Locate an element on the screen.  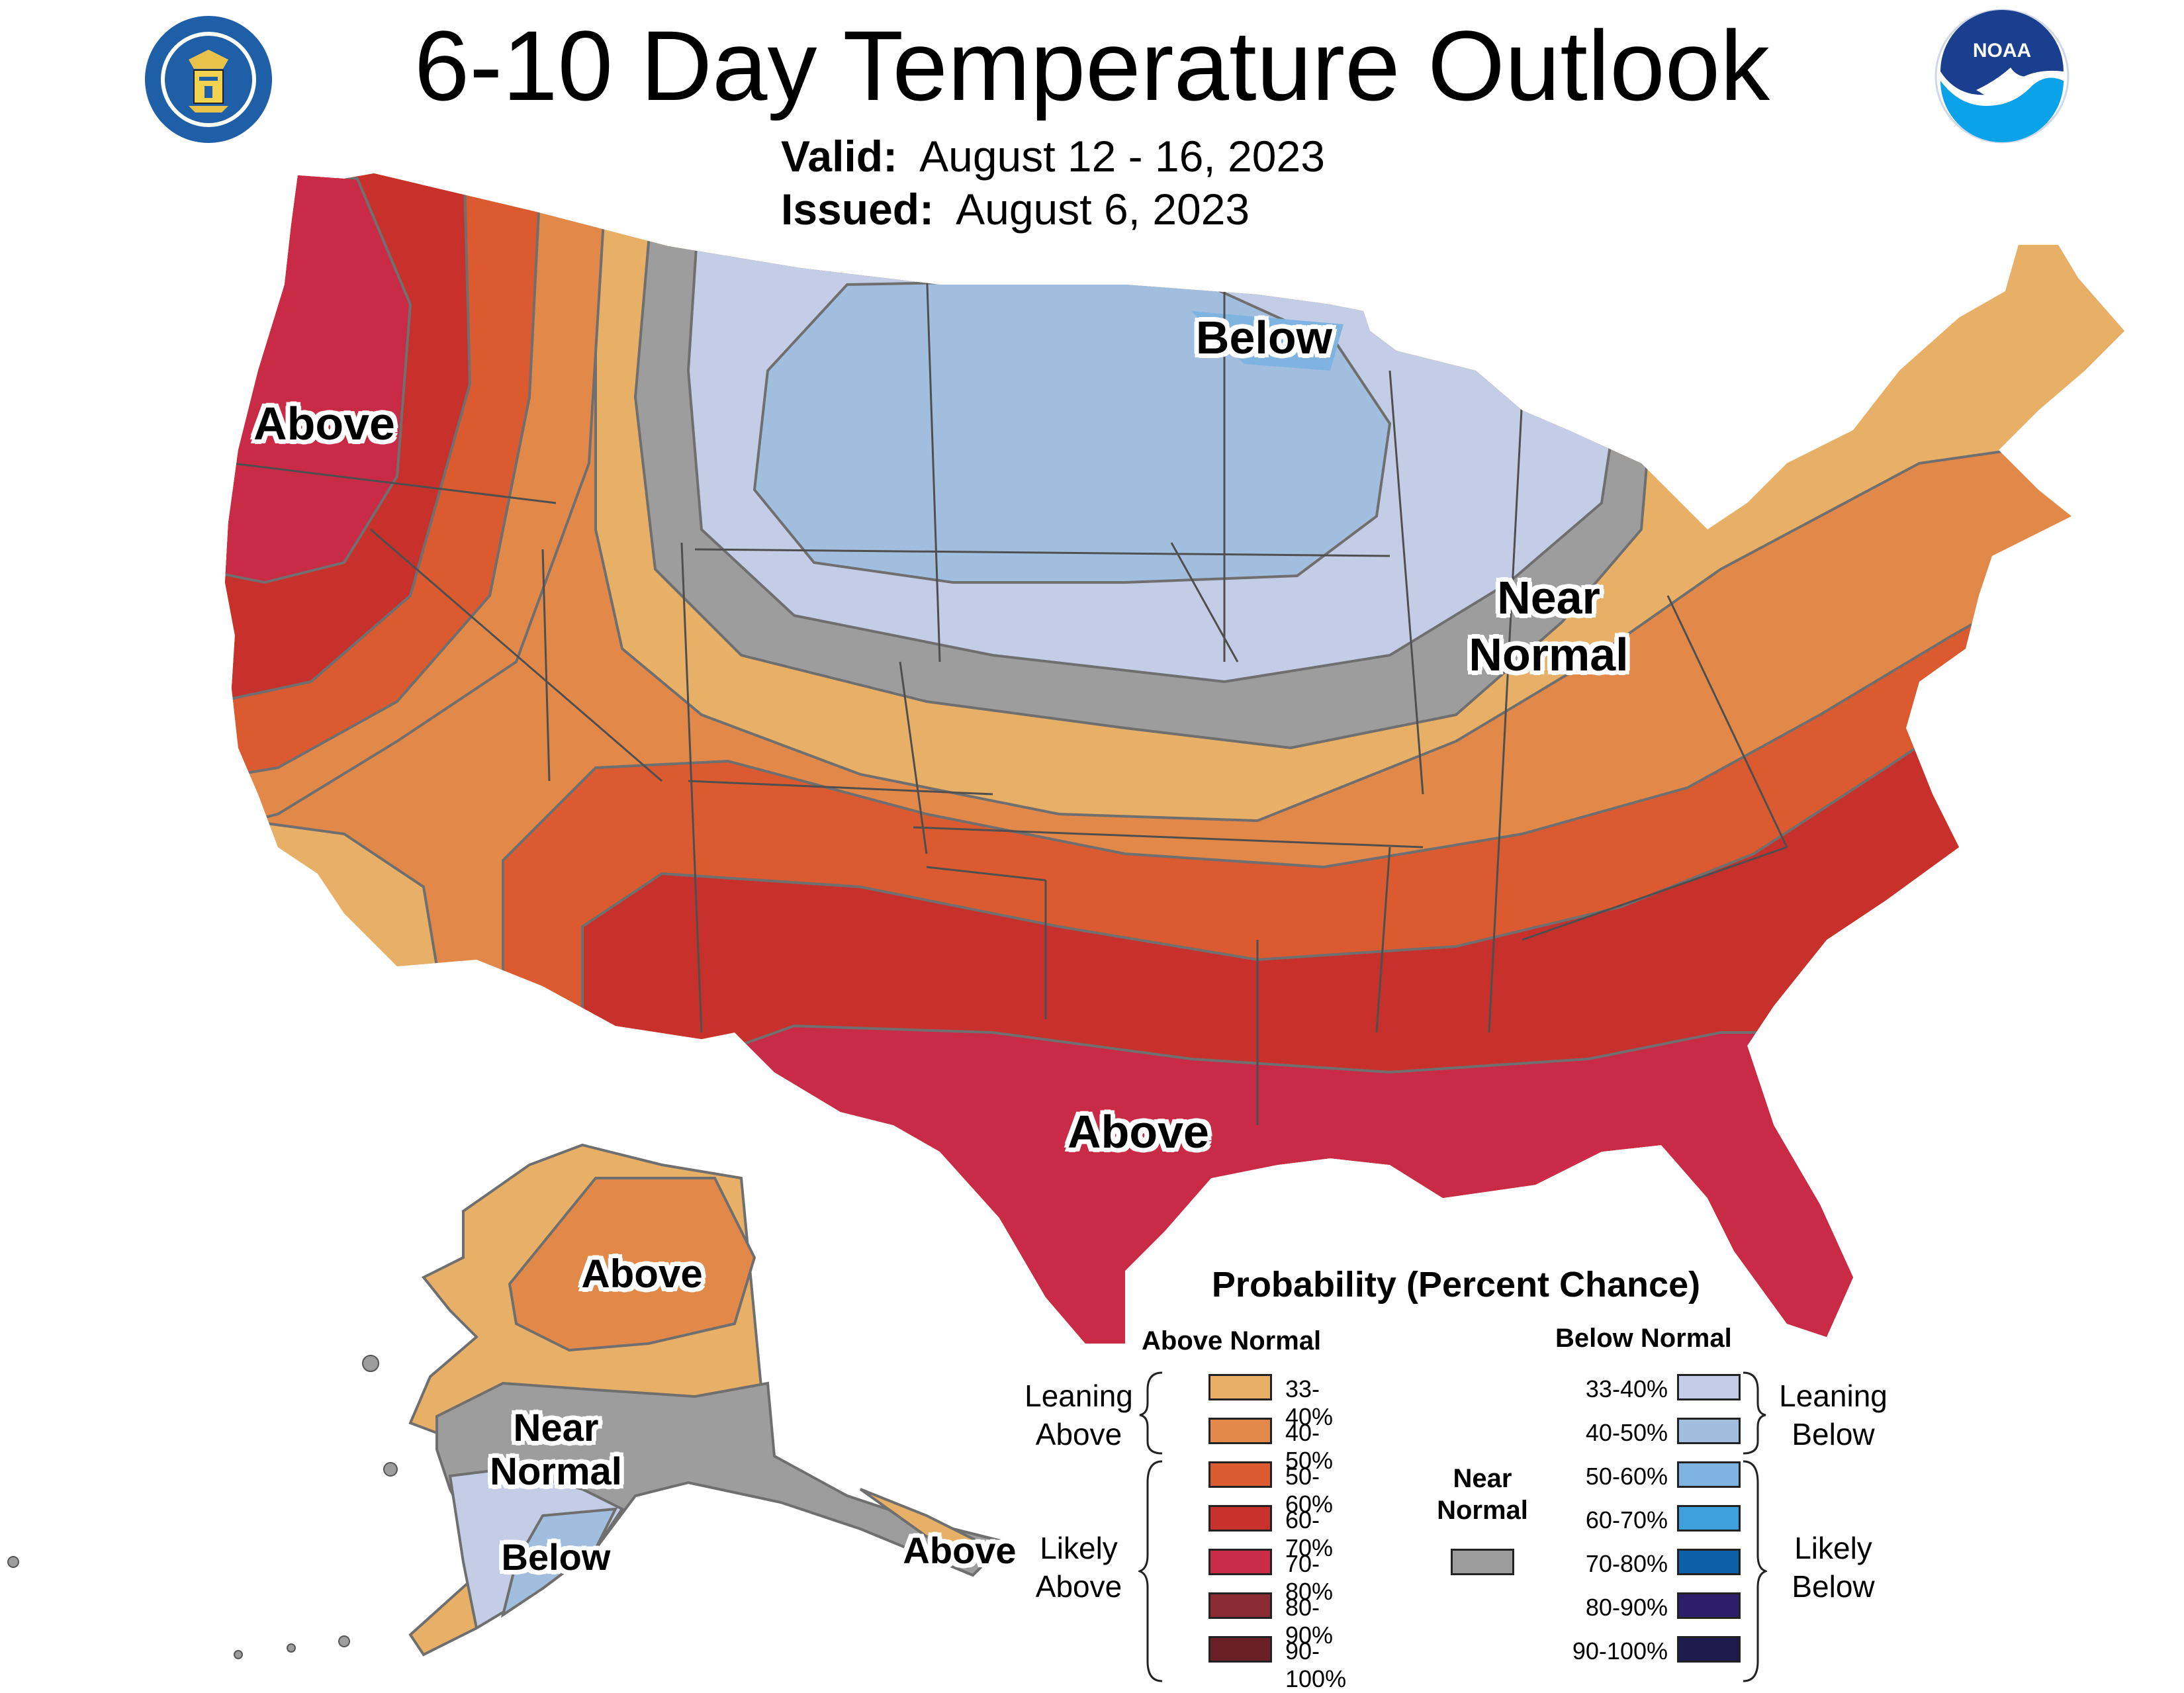
page-title: 6-10 Day Temperature Outlook is located at coordinates (1092, 65).